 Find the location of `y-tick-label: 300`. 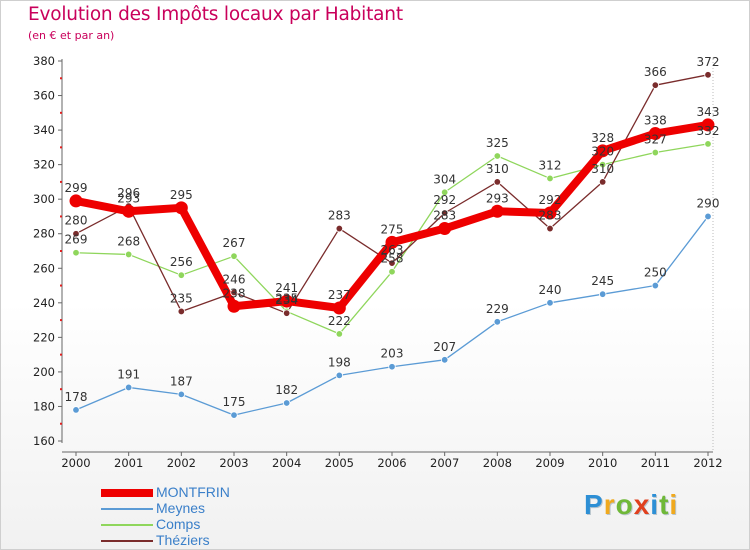

y-tick-label: 300 is located at coordinates (44, 199).